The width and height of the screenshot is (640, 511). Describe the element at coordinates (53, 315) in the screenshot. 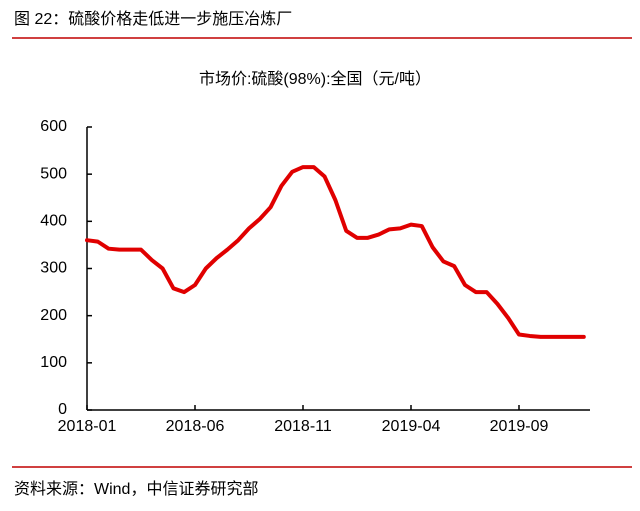

I see `y-tick-label: 200` at that location.